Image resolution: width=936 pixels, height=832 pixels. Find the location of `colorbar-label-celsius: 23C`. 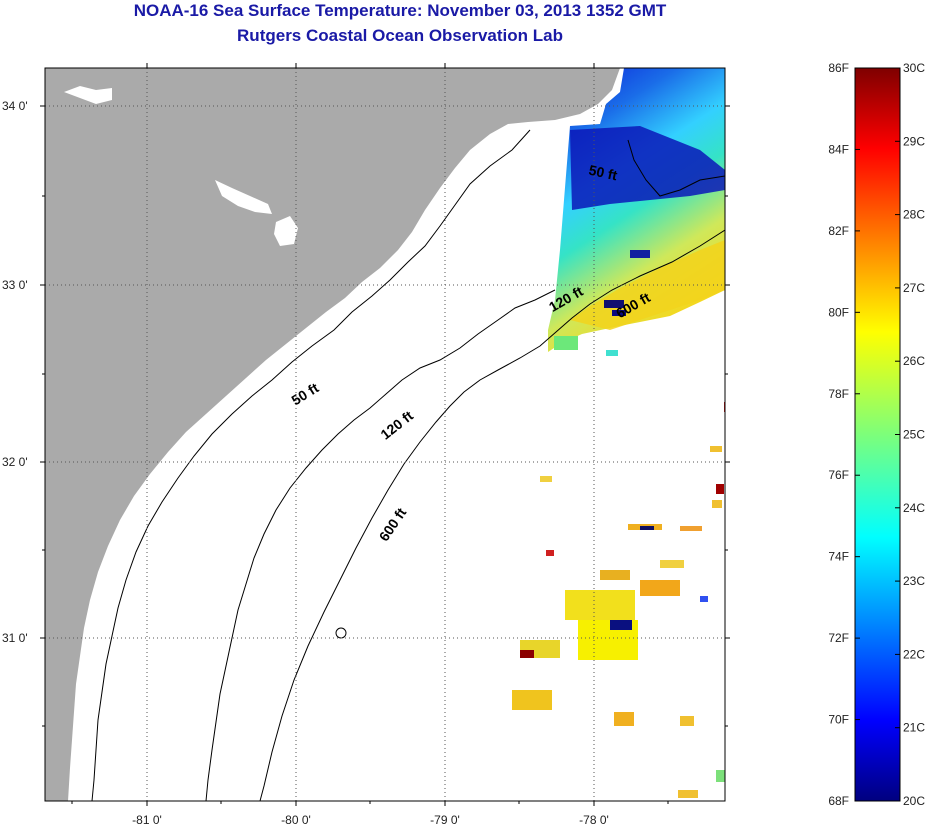

colorbar-label-celsius: 23C is located at coordinates (914, 581).